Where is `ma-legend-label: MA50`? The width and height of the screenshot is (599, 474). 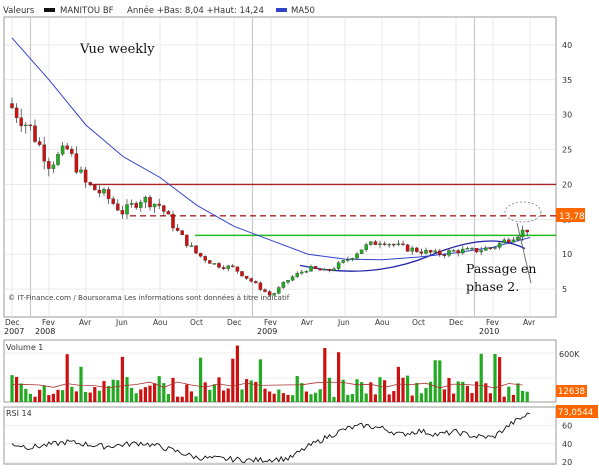
ma-legend-label: MA50 is located at coordinates (303, 11).